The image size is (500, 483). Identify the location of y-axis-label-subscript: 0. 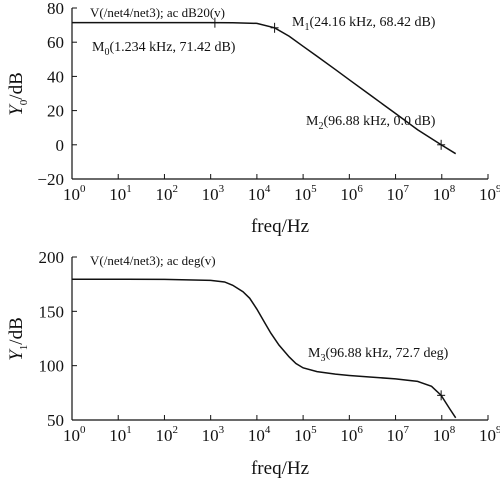
(24, 102).